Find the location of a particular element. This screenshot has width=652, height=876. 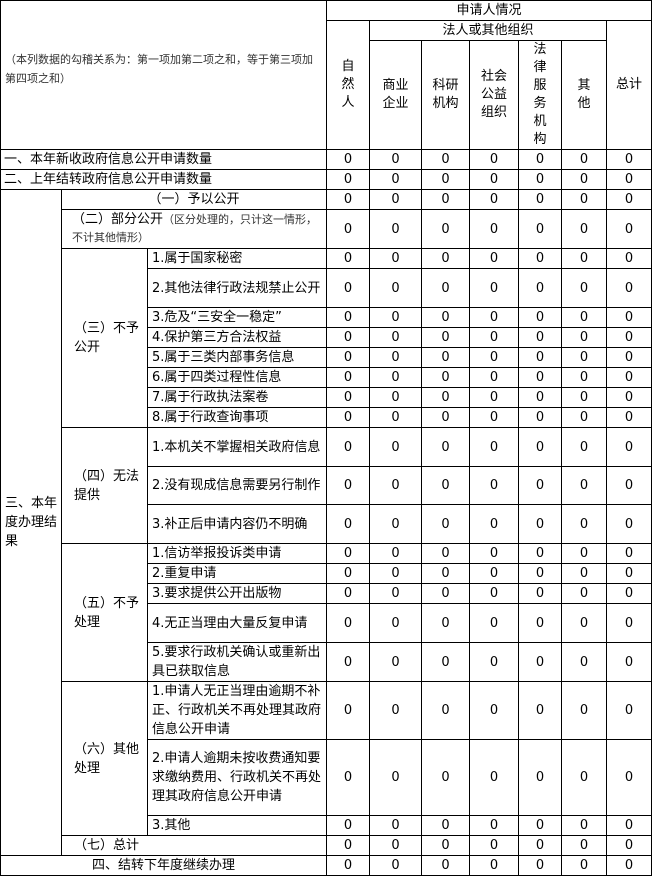

row-label-carry-next: 四、结转下年度继续办理 is located at coordinates (164, 865).